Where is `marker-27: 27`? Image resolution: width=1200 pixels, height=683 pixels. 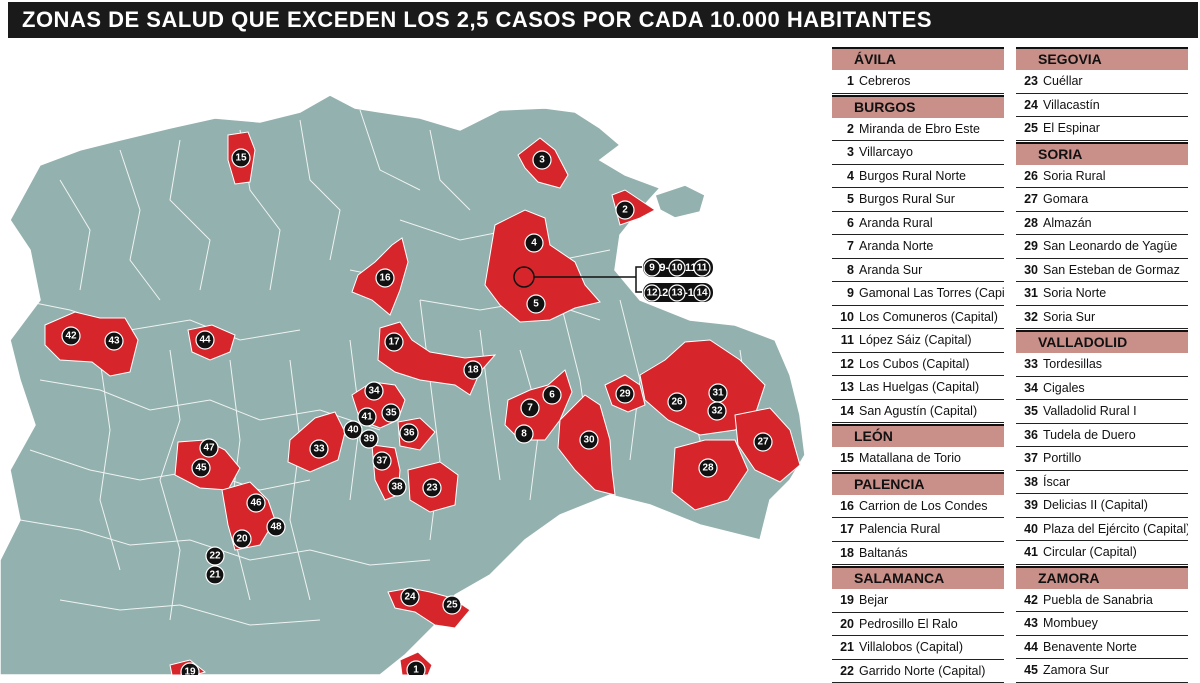 marker-27: 27 is located at coordinates (763, 442).